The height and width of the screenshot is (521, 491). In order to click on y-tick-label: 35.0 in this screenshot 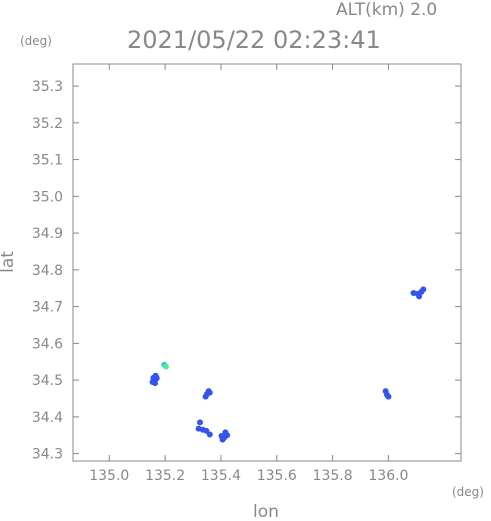, I will do `click(47, 197)`.